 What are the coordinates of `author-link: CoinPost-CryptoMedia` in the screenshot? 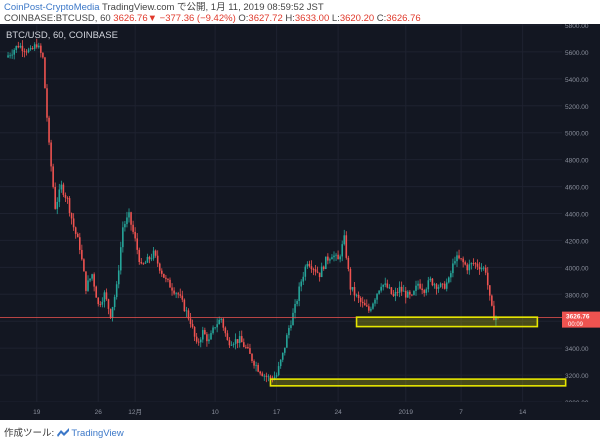 It's located at (52, 7).